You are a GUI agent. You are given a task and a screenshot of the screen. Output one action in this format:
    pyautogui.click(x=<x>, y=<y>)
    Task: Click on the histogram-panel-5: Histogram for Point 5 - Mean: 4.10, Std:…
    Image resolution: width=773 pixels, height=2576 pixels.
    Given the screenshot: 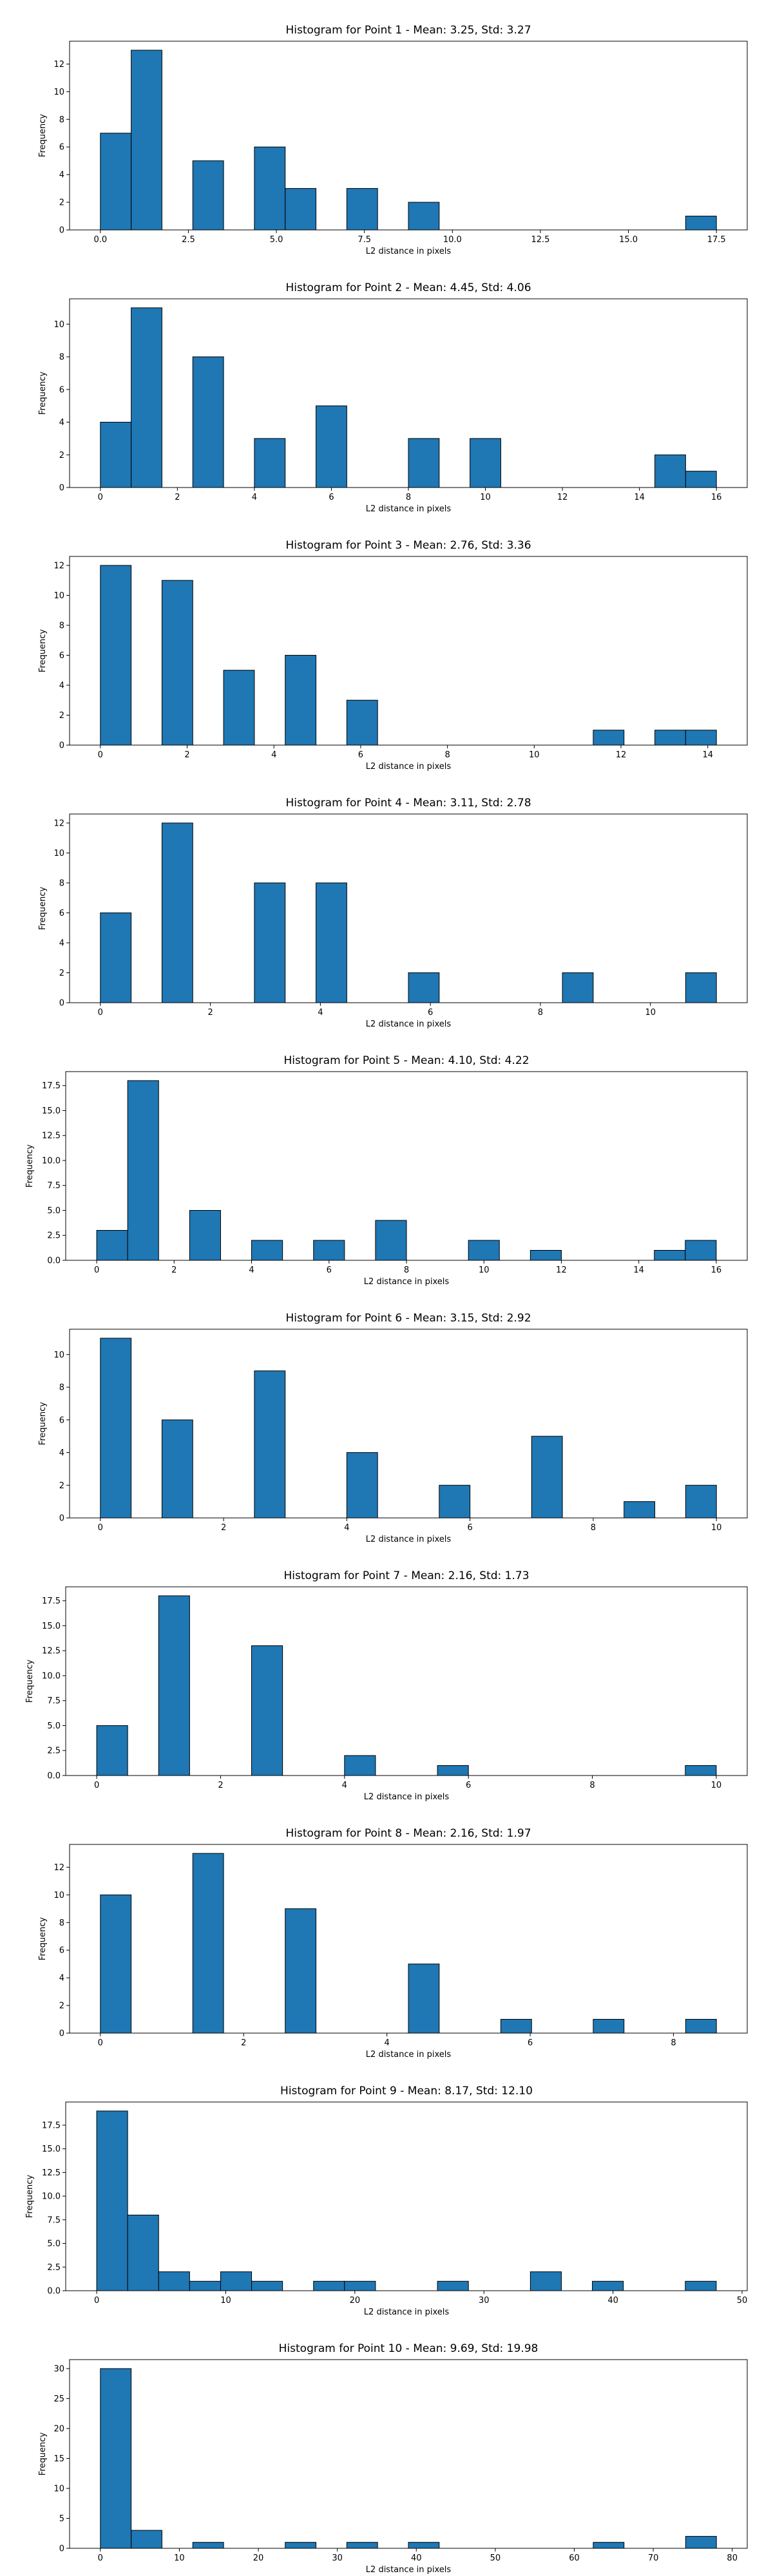 What is the action you would take?
    pyautogui.click(x=386, y=1170)
    